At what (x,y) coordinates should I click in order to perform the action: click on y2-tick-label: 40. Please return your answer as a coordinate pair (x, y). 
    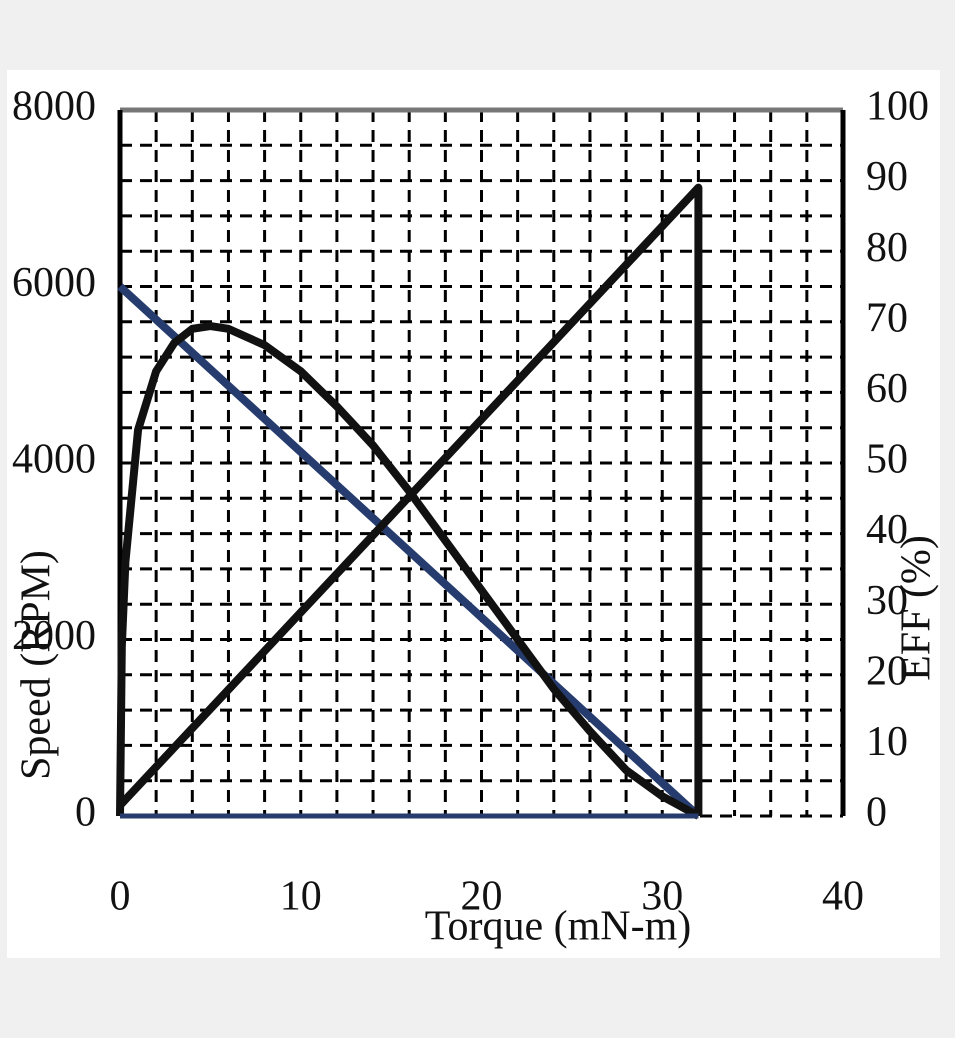
    Looking at the image, I should click on (887, 530).